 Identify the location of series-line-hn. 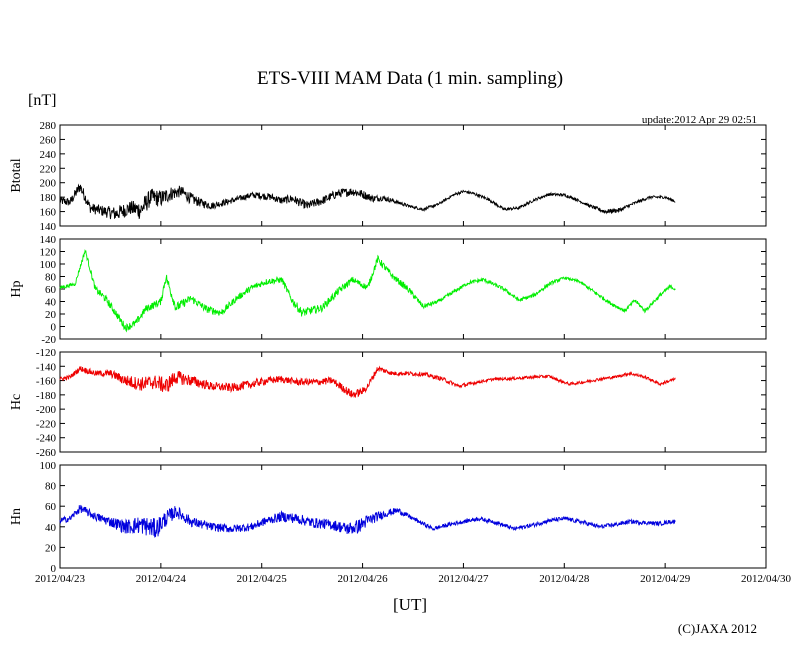
(367, 521).